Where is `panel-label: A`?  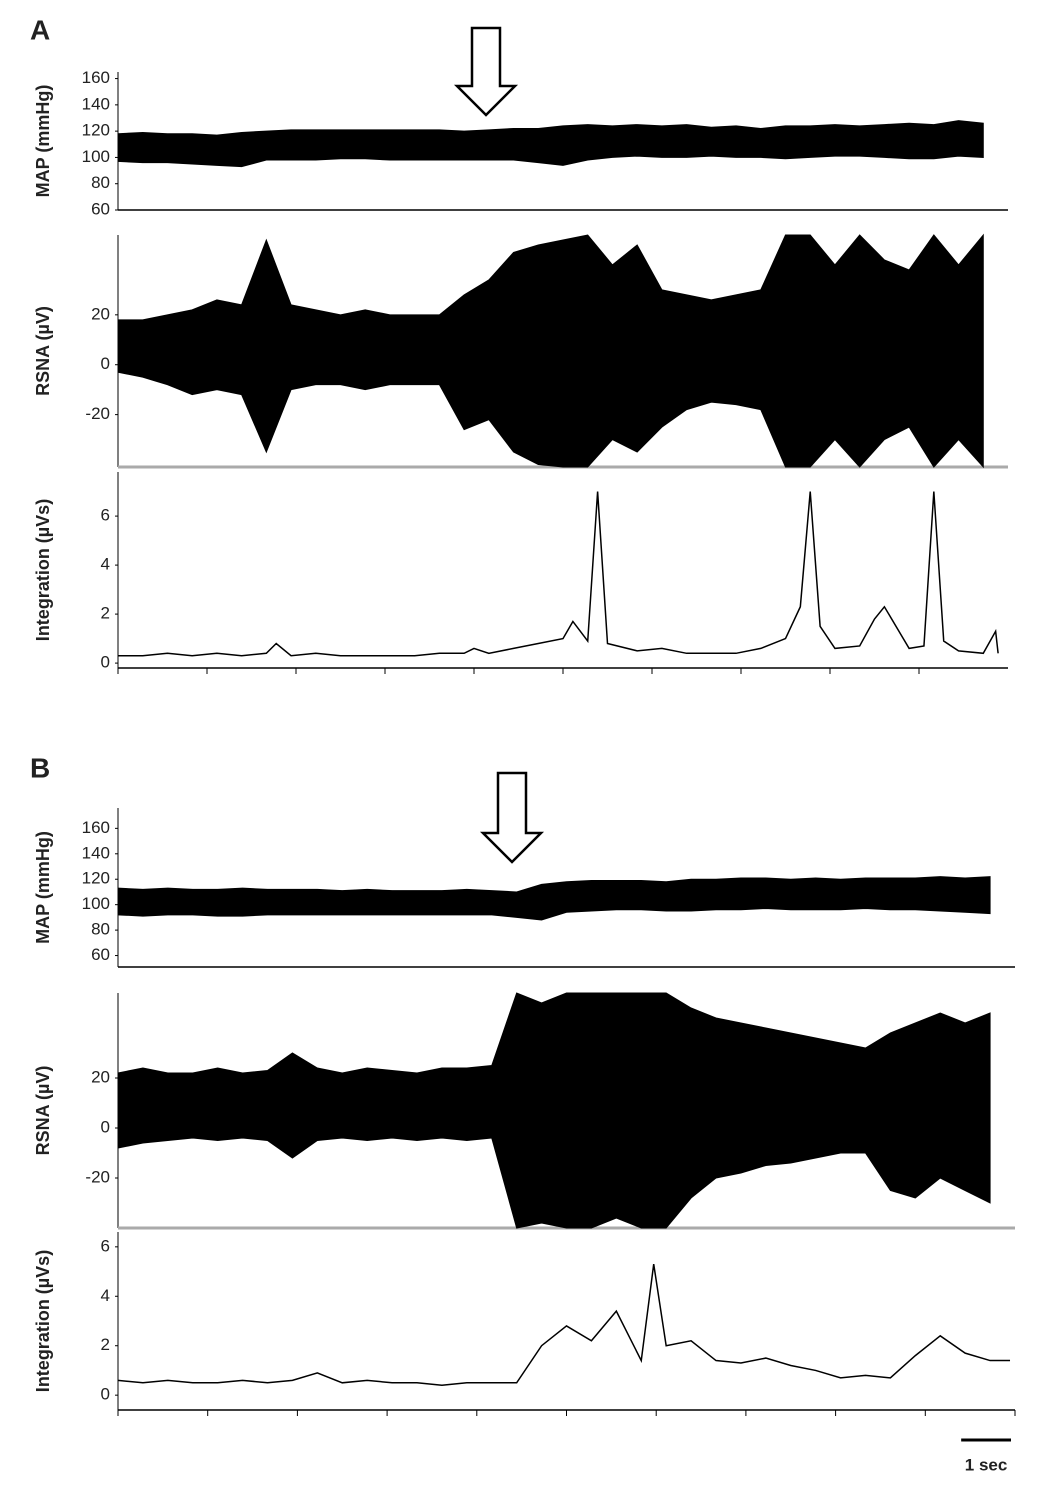
panel-label: A is located at coordinates (40, 29).